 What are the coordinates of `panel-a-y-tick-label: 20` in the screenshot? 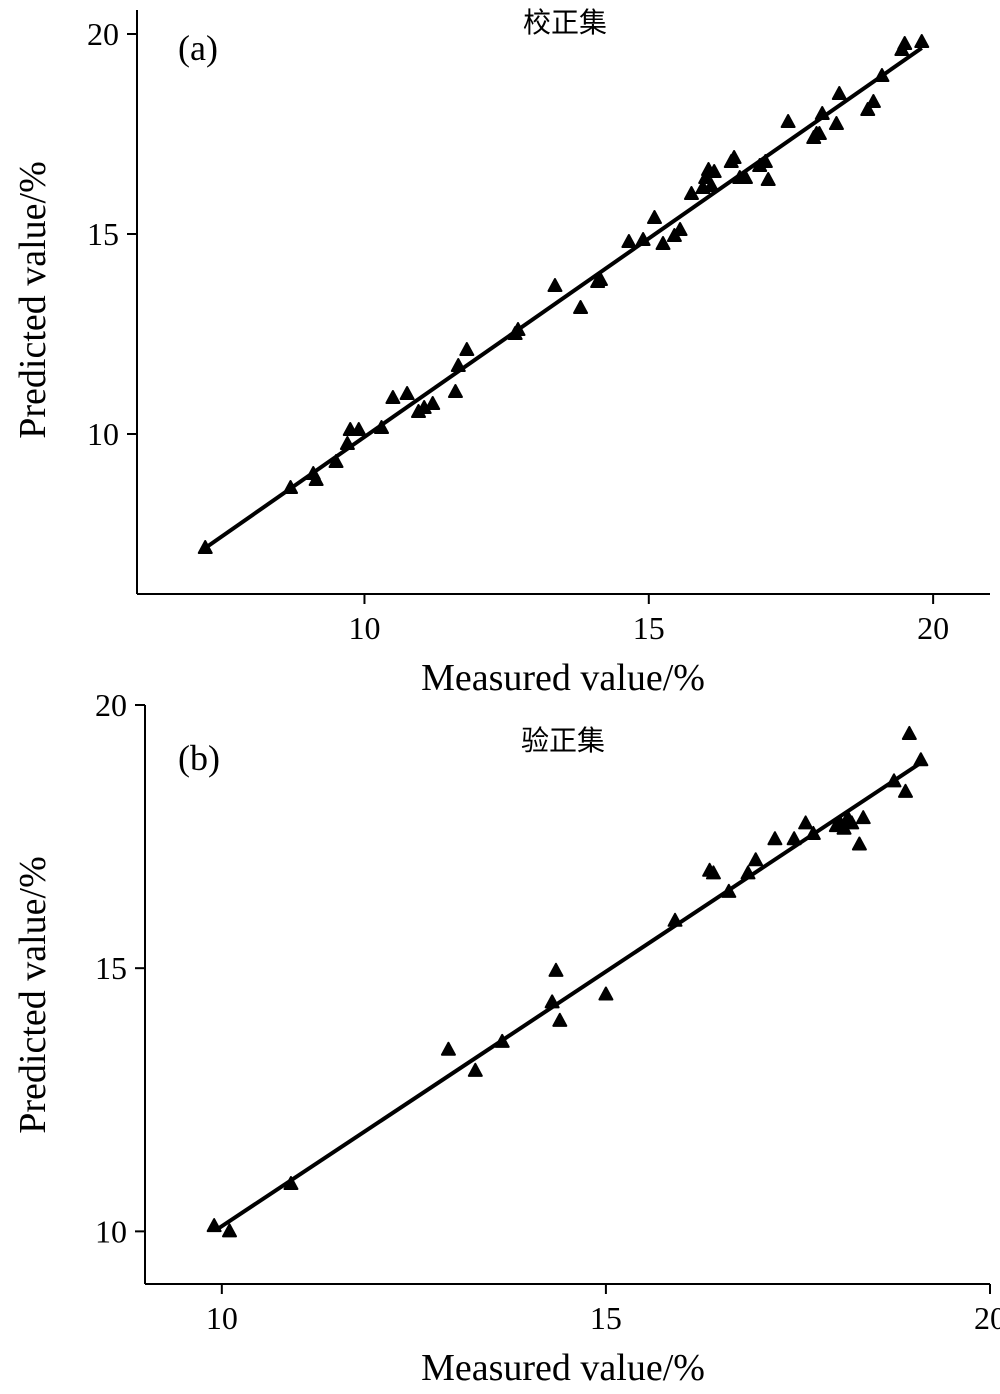 It's located at (103, 34).